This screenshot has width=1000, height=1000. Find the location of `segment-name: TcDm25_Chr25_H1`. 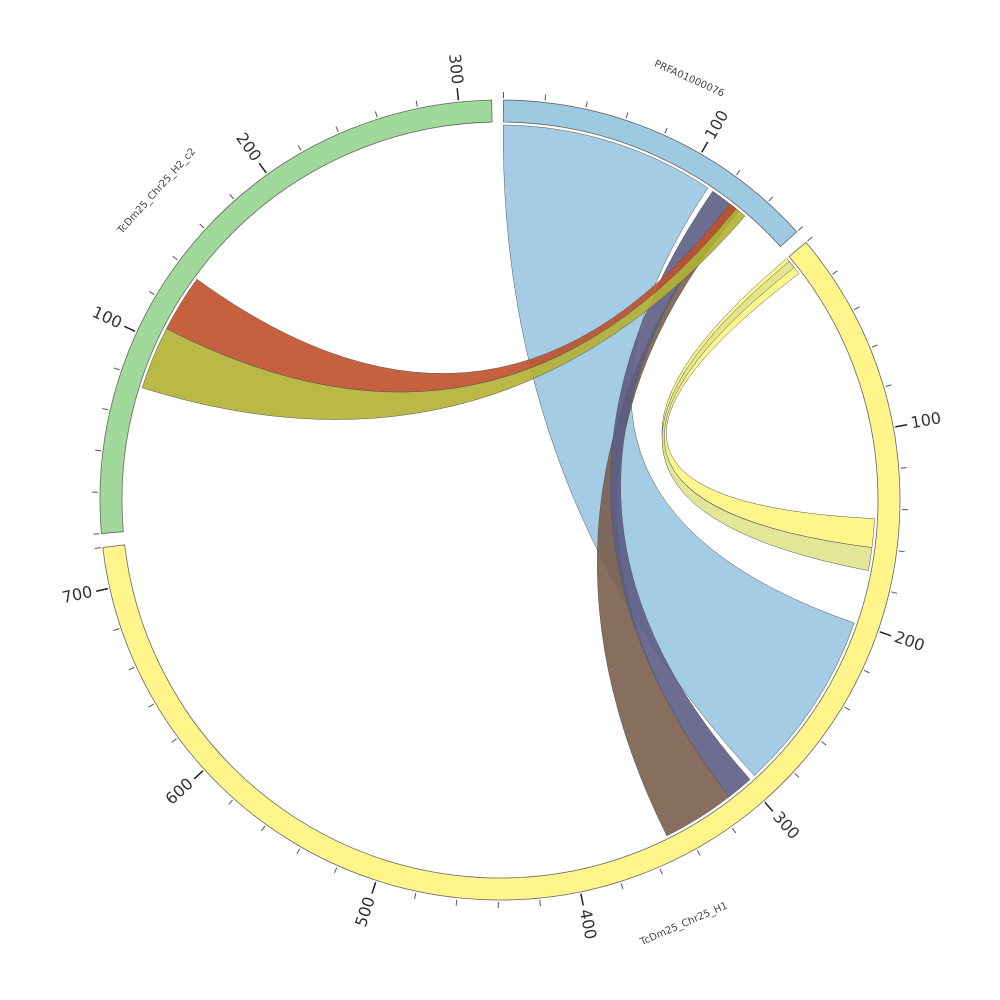

segment-name: TcDm25_Chr25_H1 is located at coordinates (684, 925).